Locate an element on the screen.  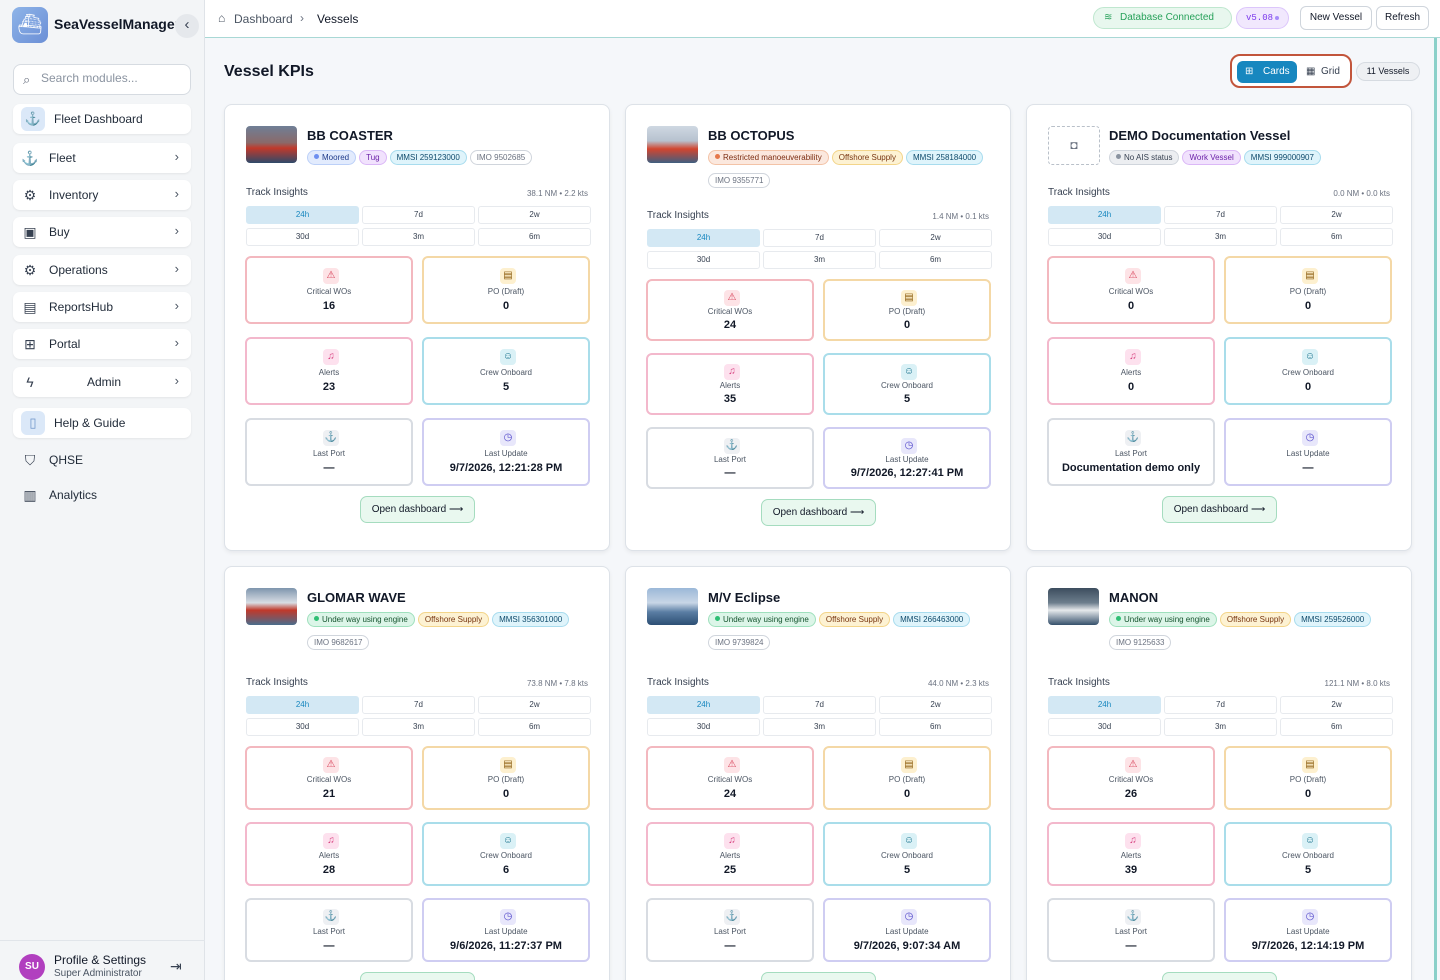
crew-onboard-tile: ☺ Crew Onboard 0 is located at coordinates (1308, 371).